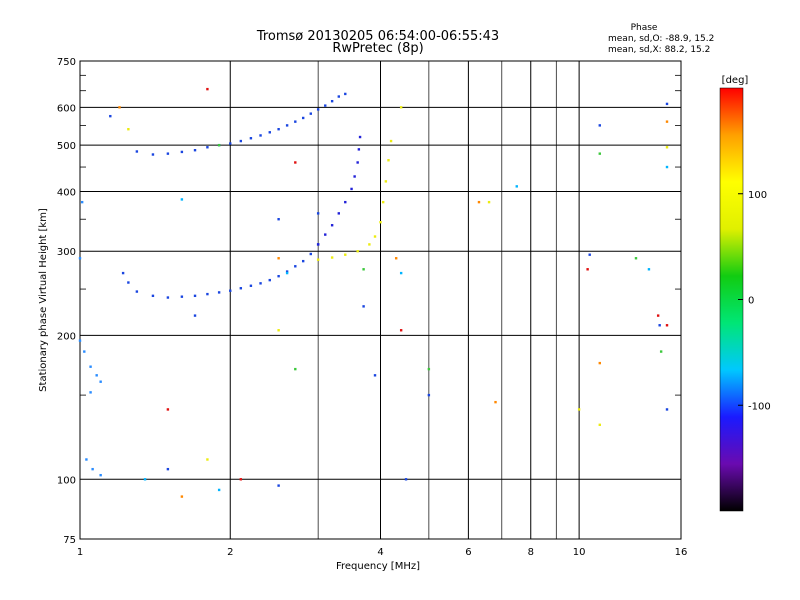  Describe the element at coordinates (759, 406) in the screenshot. I see `colorbar-tick-label: -100` at that location.